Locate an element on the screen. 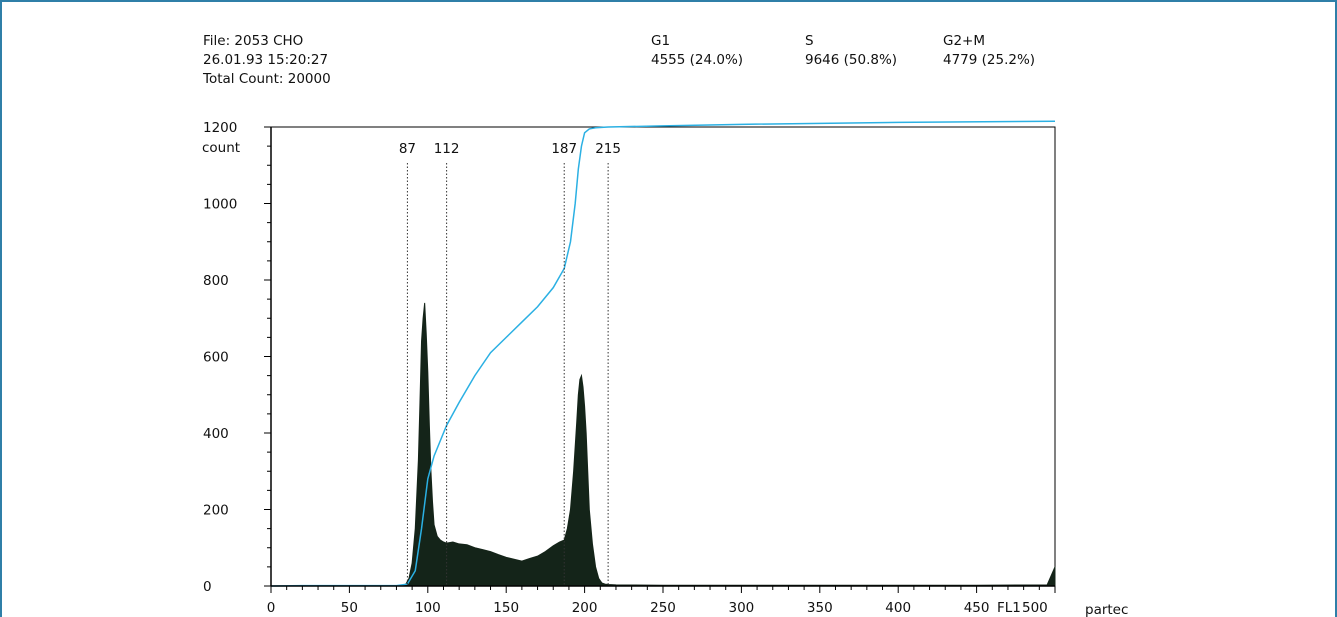  x-tick-label-100: 100 is located at coordinates (428, 608).